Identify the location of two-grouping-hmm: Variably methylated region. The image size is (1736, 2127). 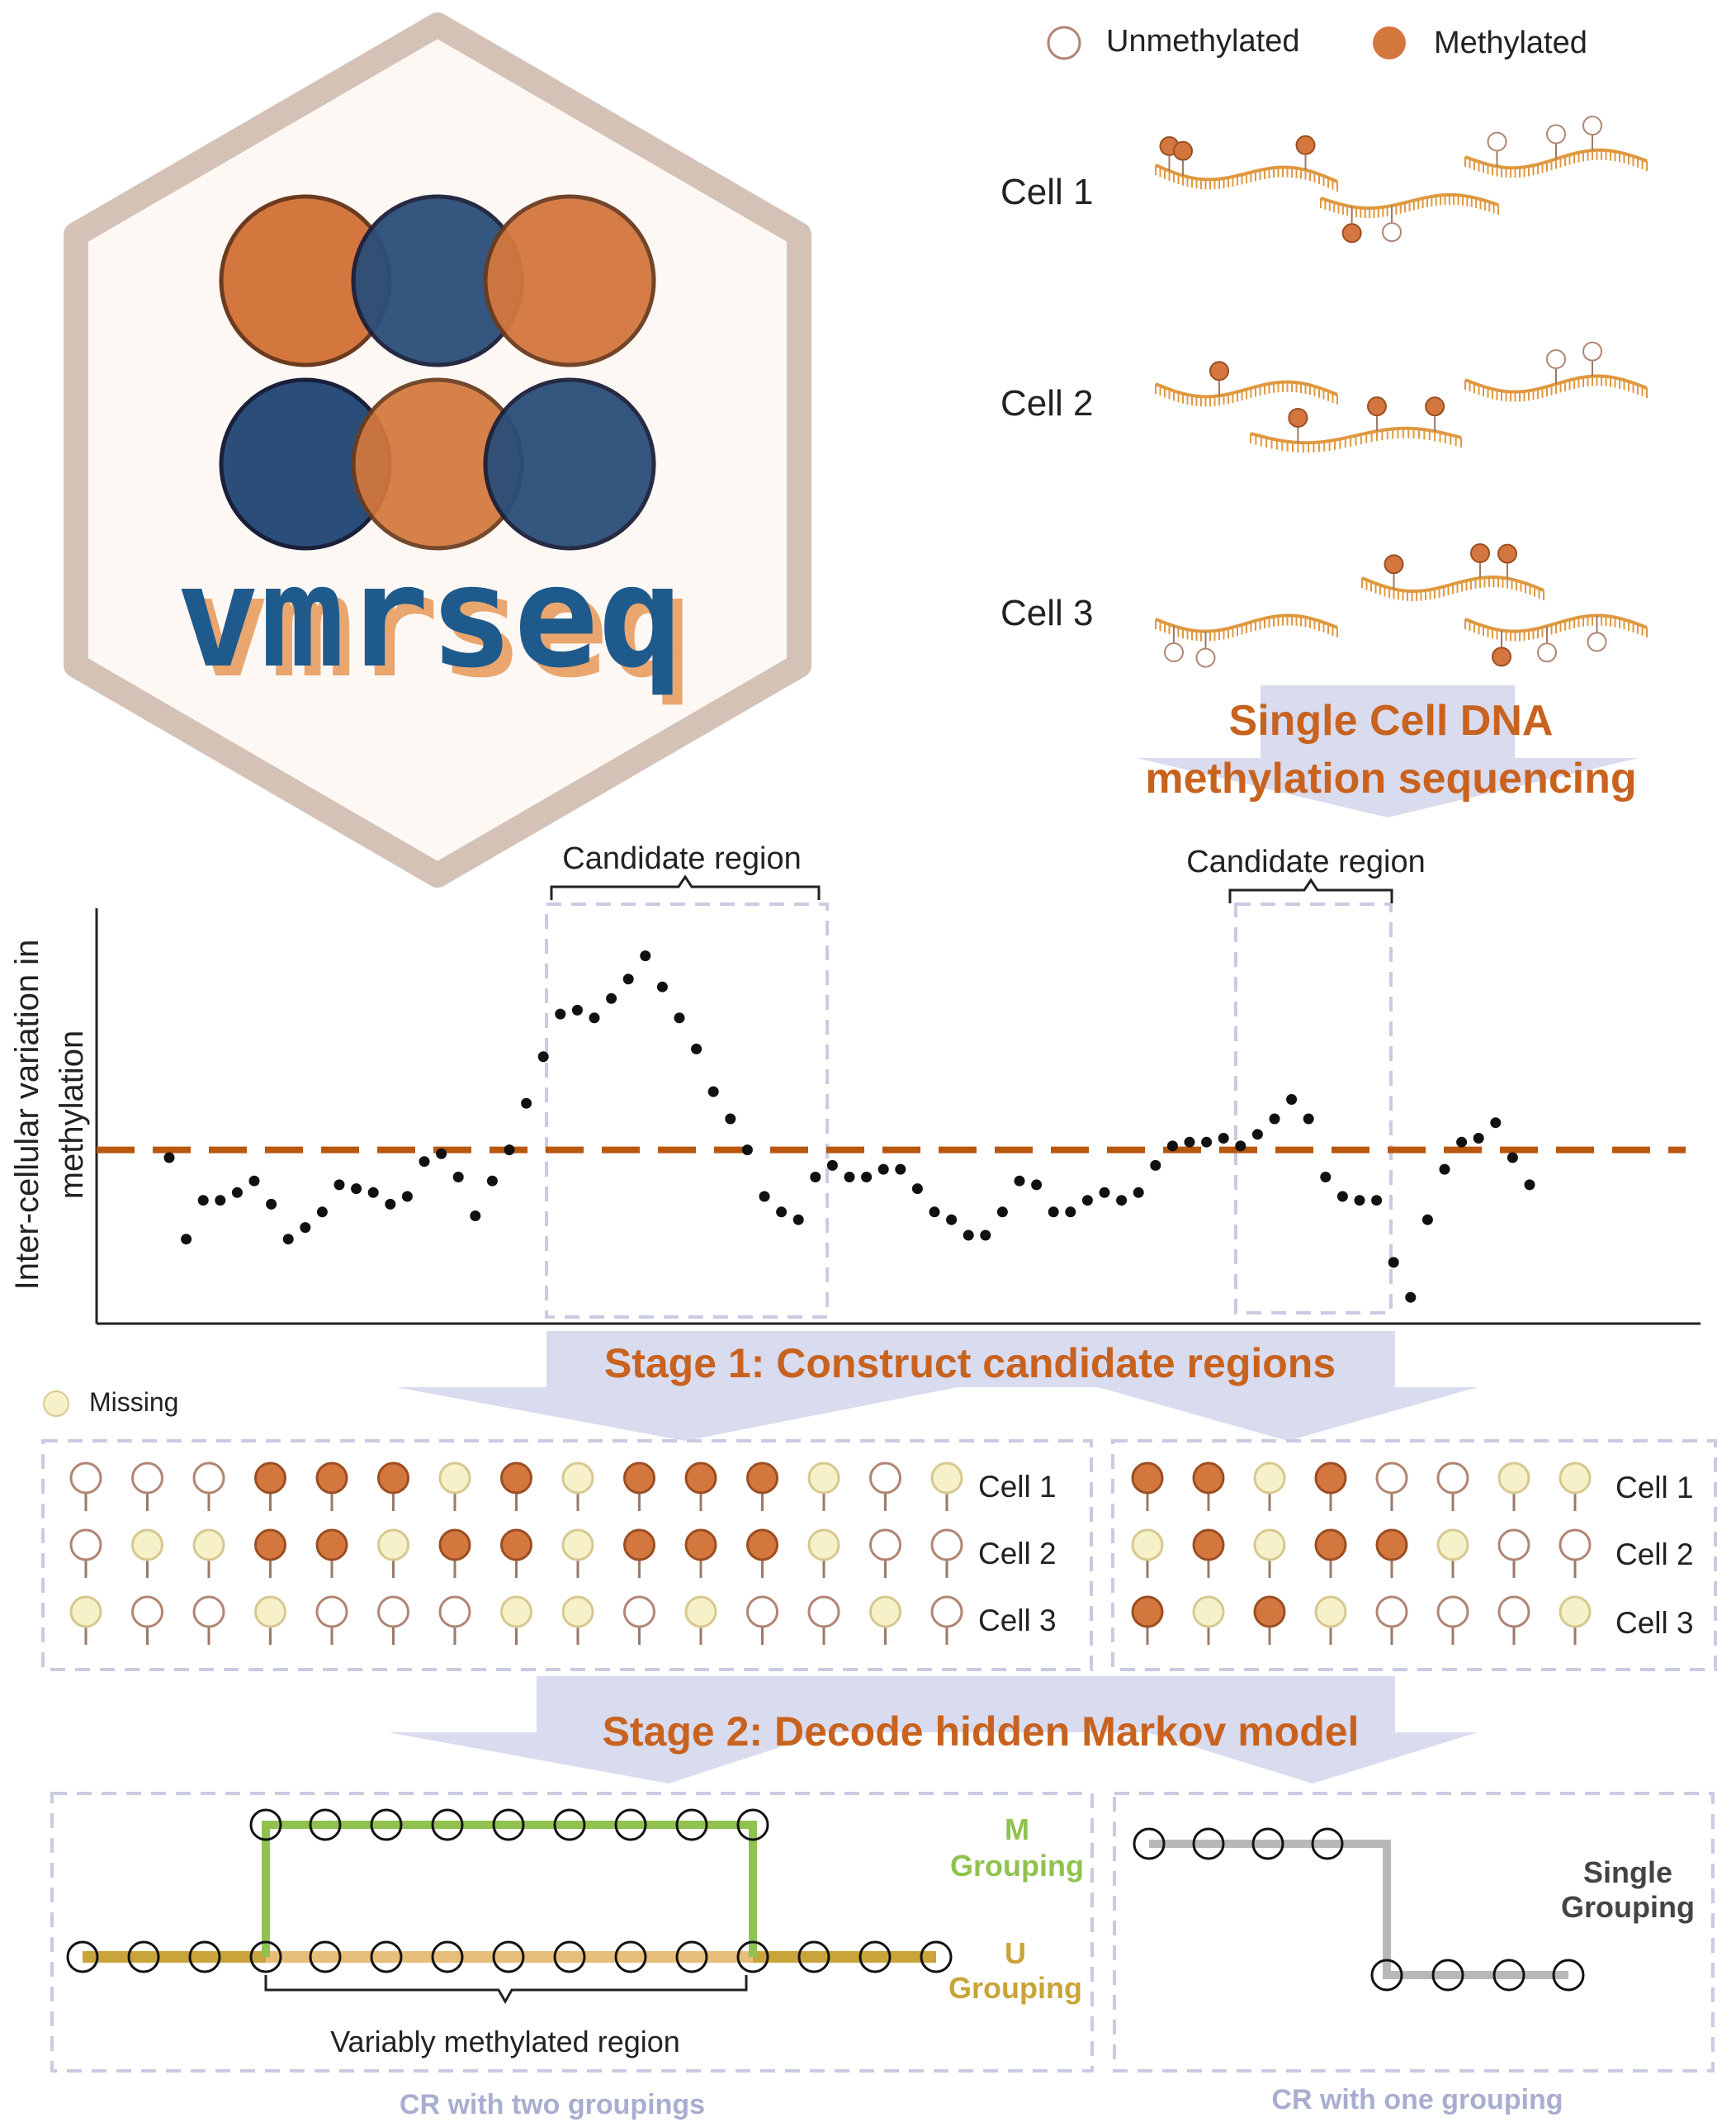
(509, 1933).